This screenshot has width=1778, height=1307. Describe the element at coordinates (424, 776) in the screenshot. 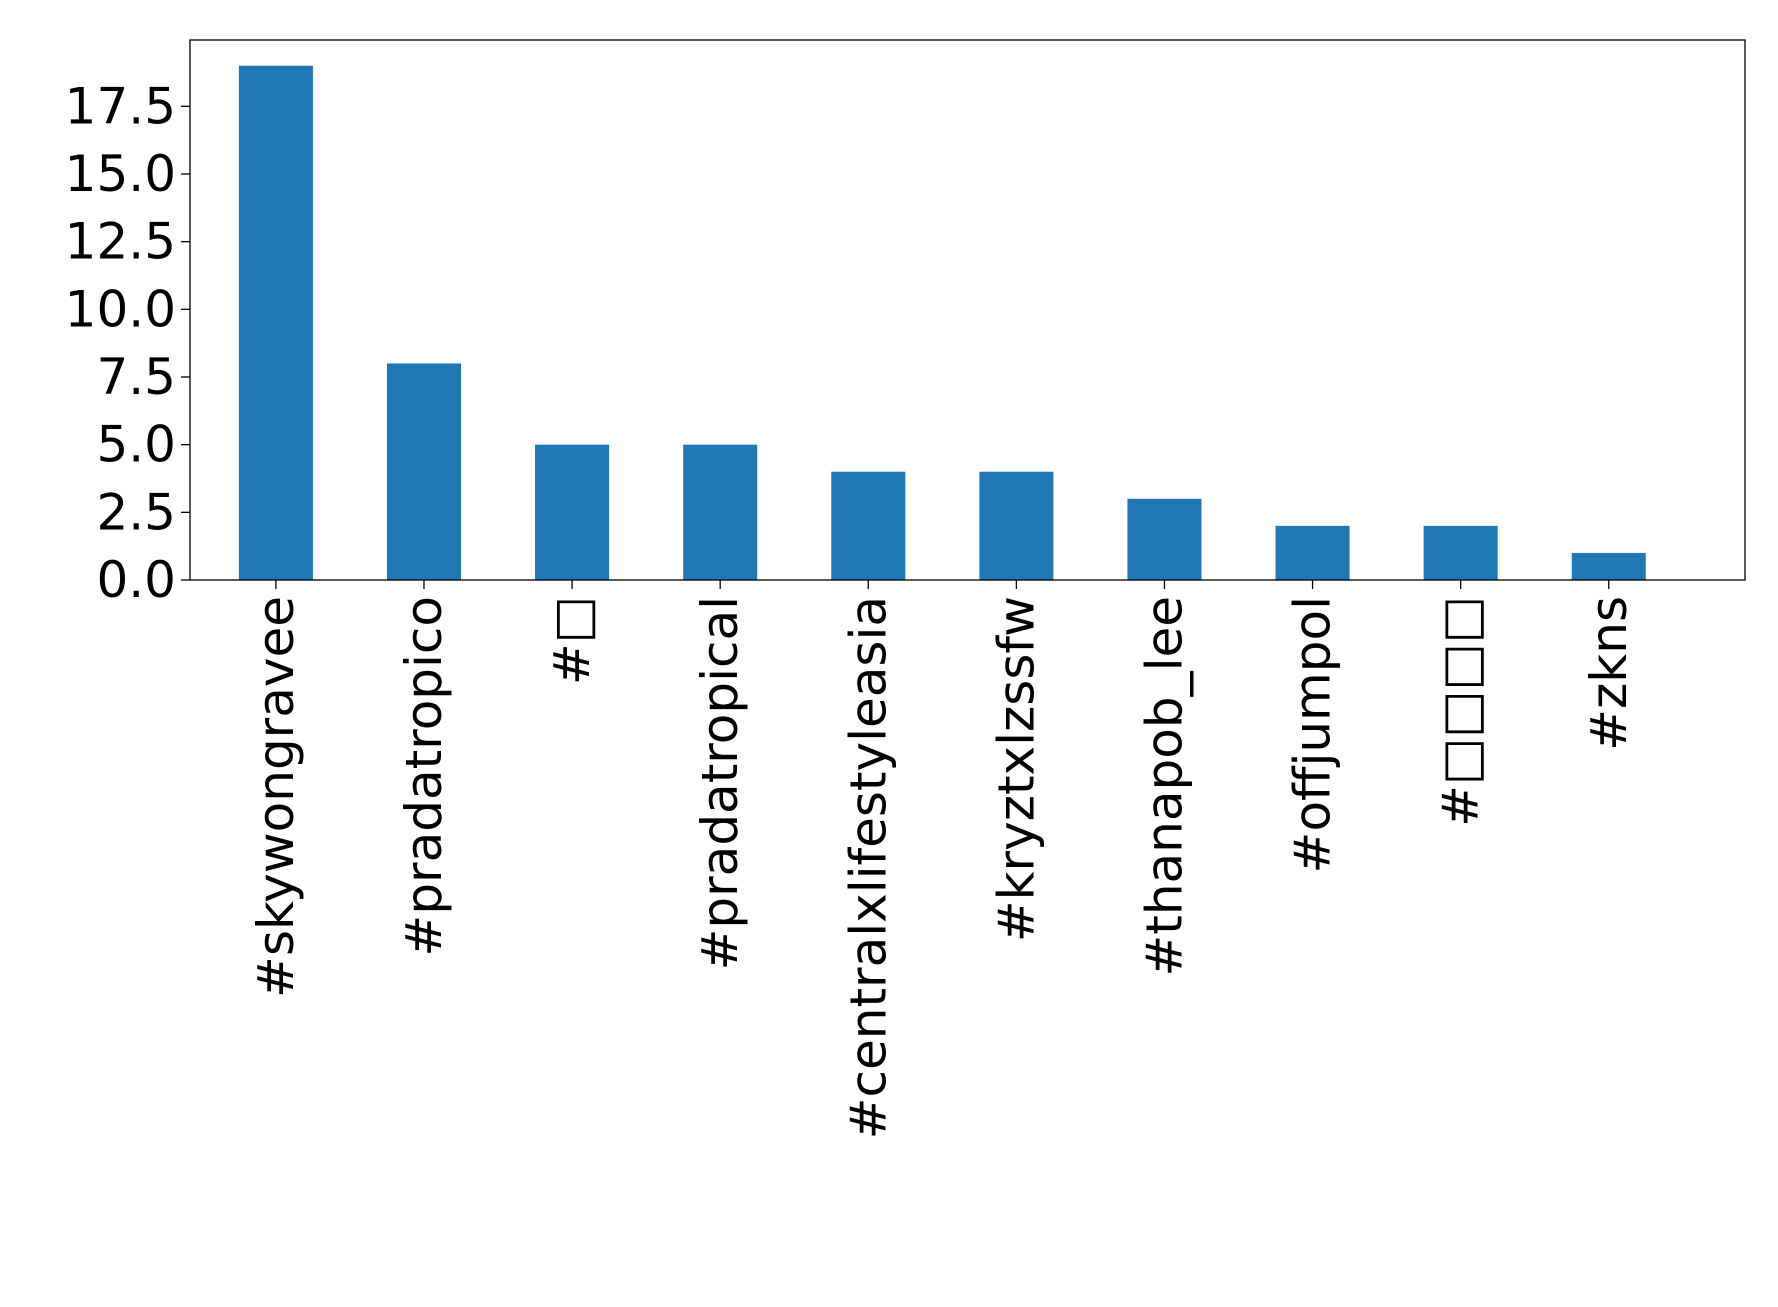

I see `x-tick-label-1: #pradatropico` at that location.